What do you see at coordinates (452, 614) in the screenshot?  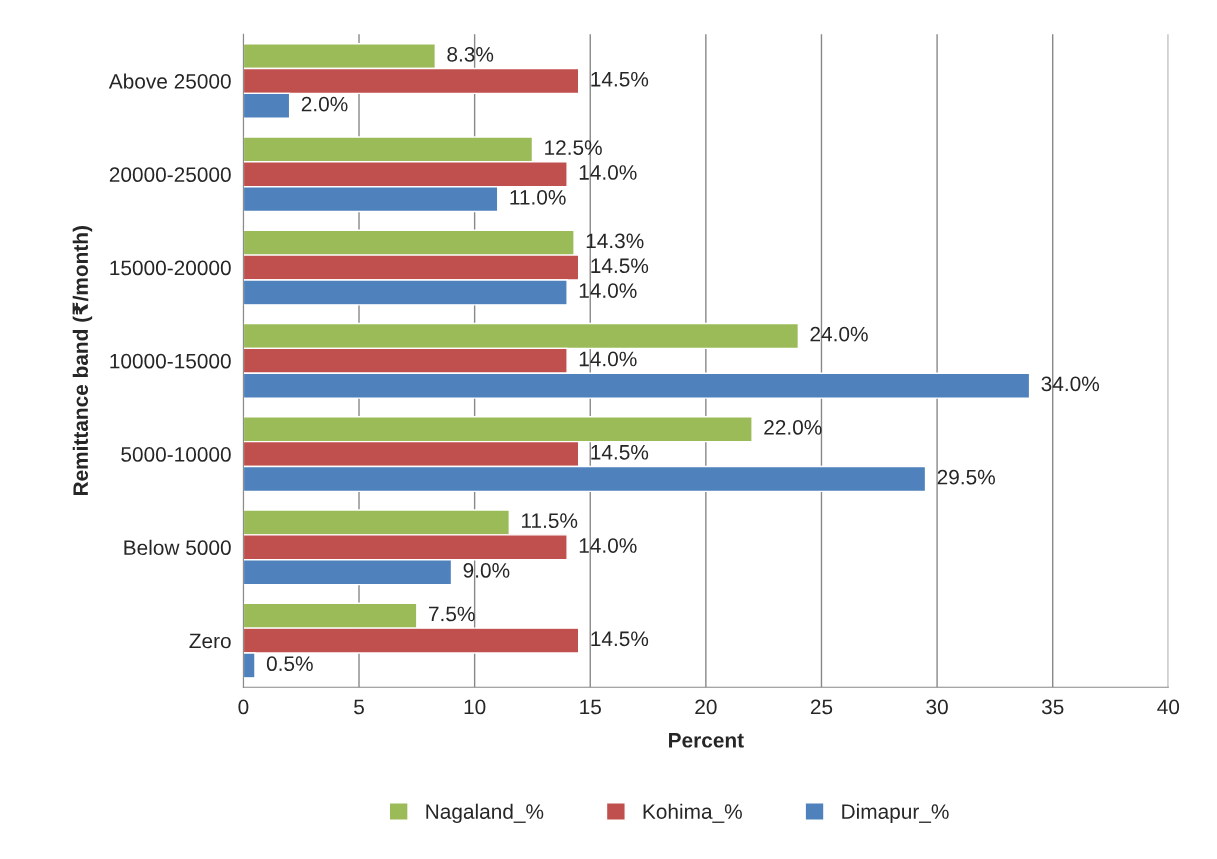 I see `data-label: 7.5%` at bounding box center [452, 614].